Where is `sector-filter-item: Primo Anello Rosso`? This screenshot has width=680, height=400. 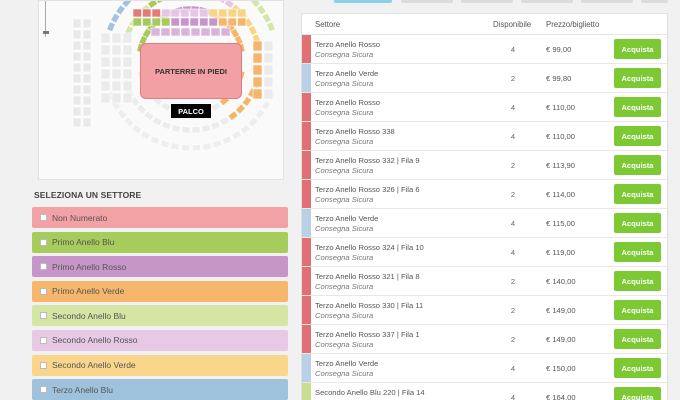 sector-filter-item: Primo Anello Rosso is located at coordinates (160, 267).